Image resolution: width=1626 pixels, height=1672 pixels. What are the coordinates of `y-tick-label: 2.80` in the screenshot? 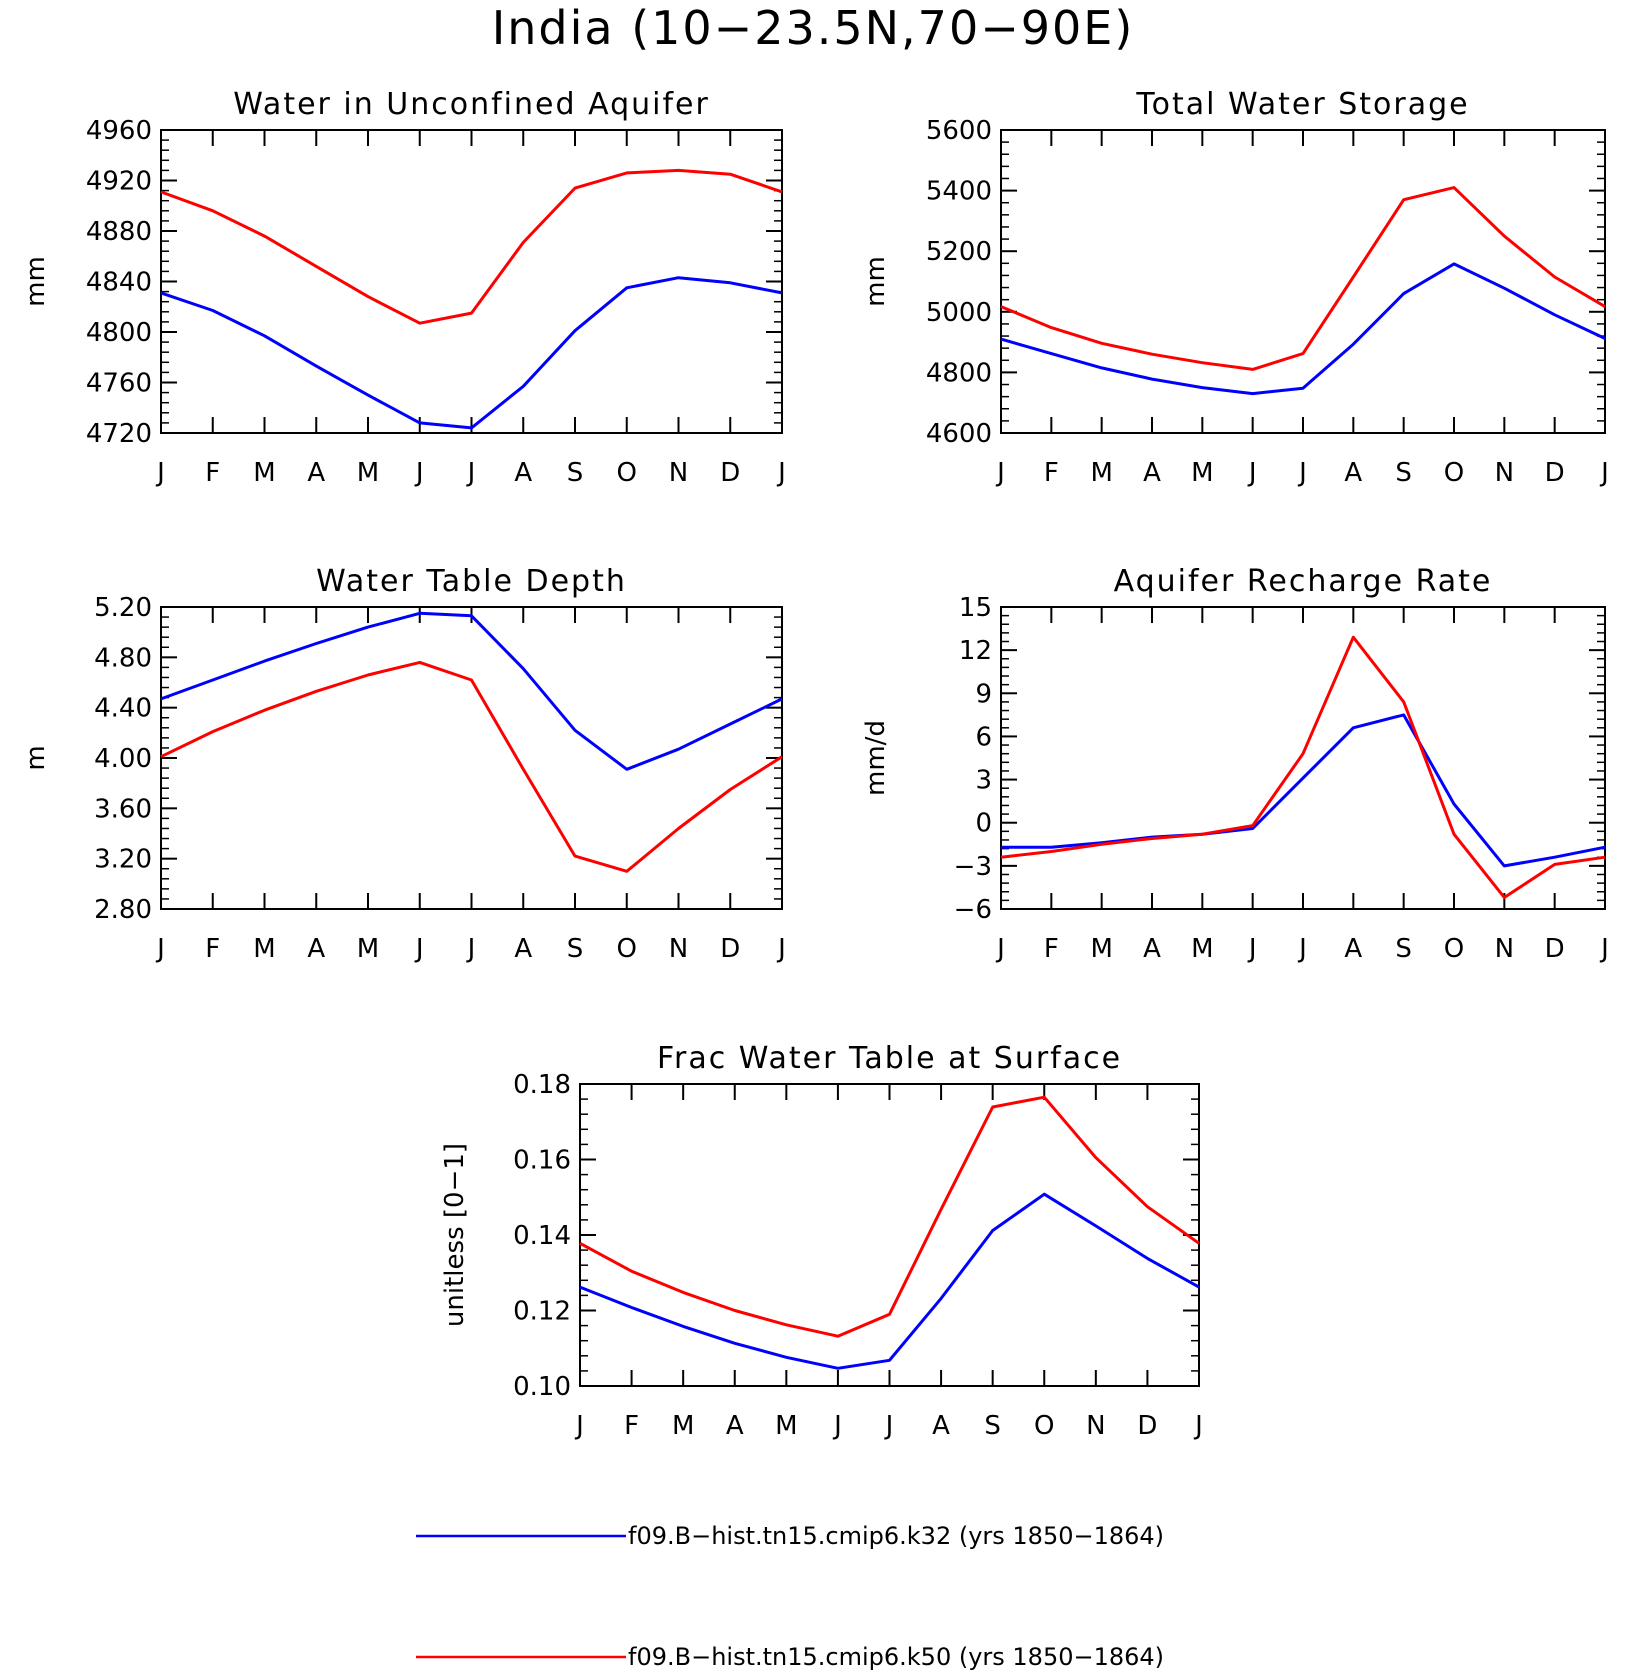 It's located at (123, 910).